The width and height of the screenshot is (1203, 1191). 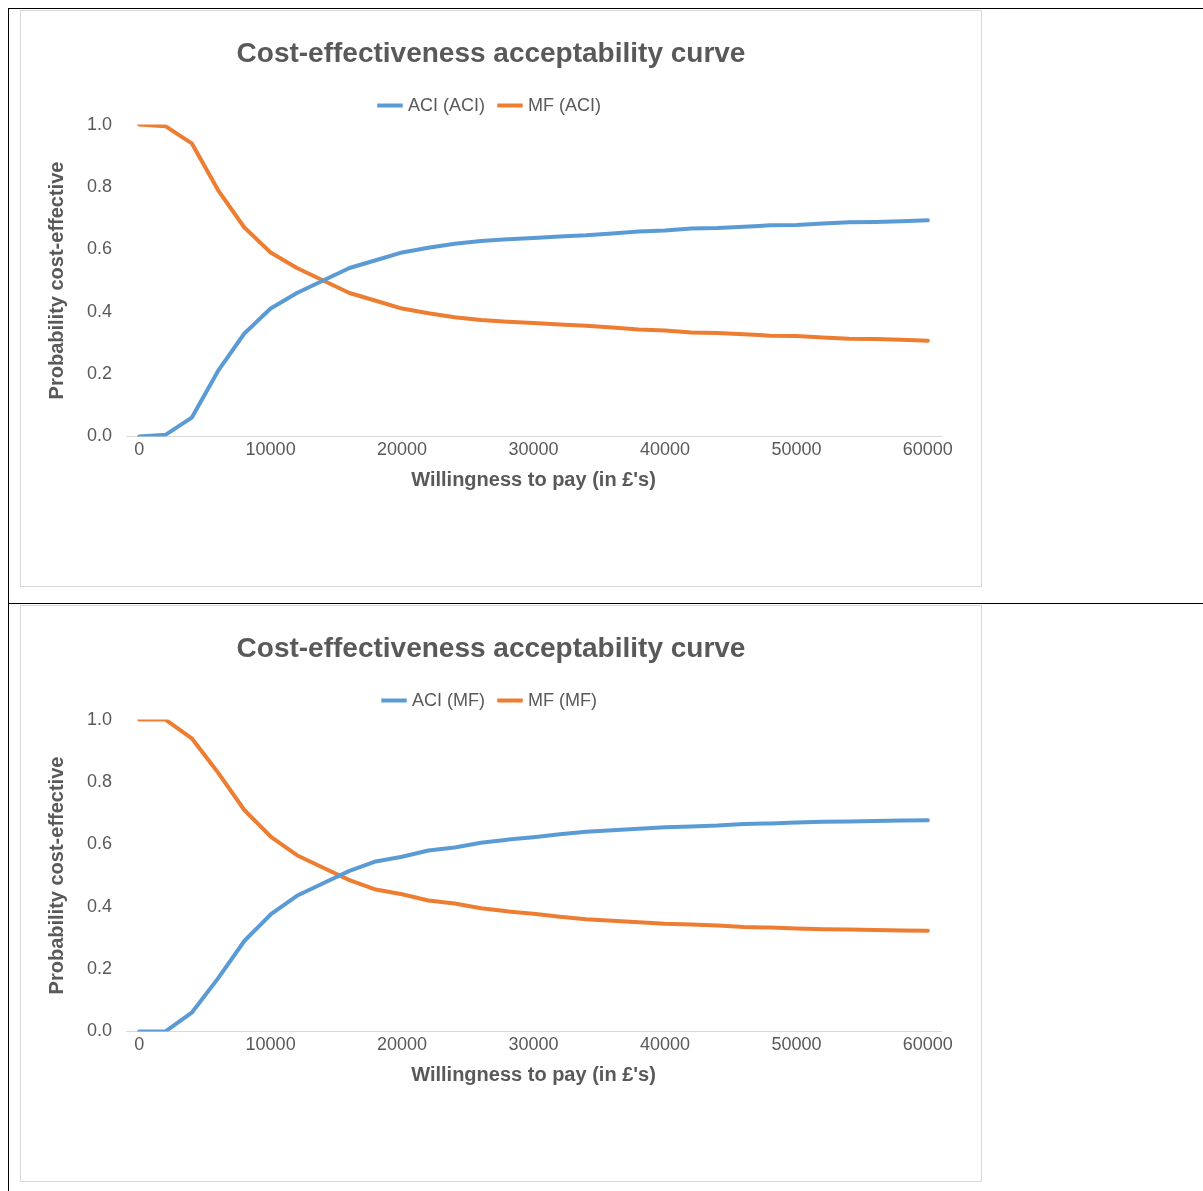 What do you see at coordinates (564, 104) in the screenshot?
I see `legend-label: MF (ACI)` at bounding box center [564, 104].